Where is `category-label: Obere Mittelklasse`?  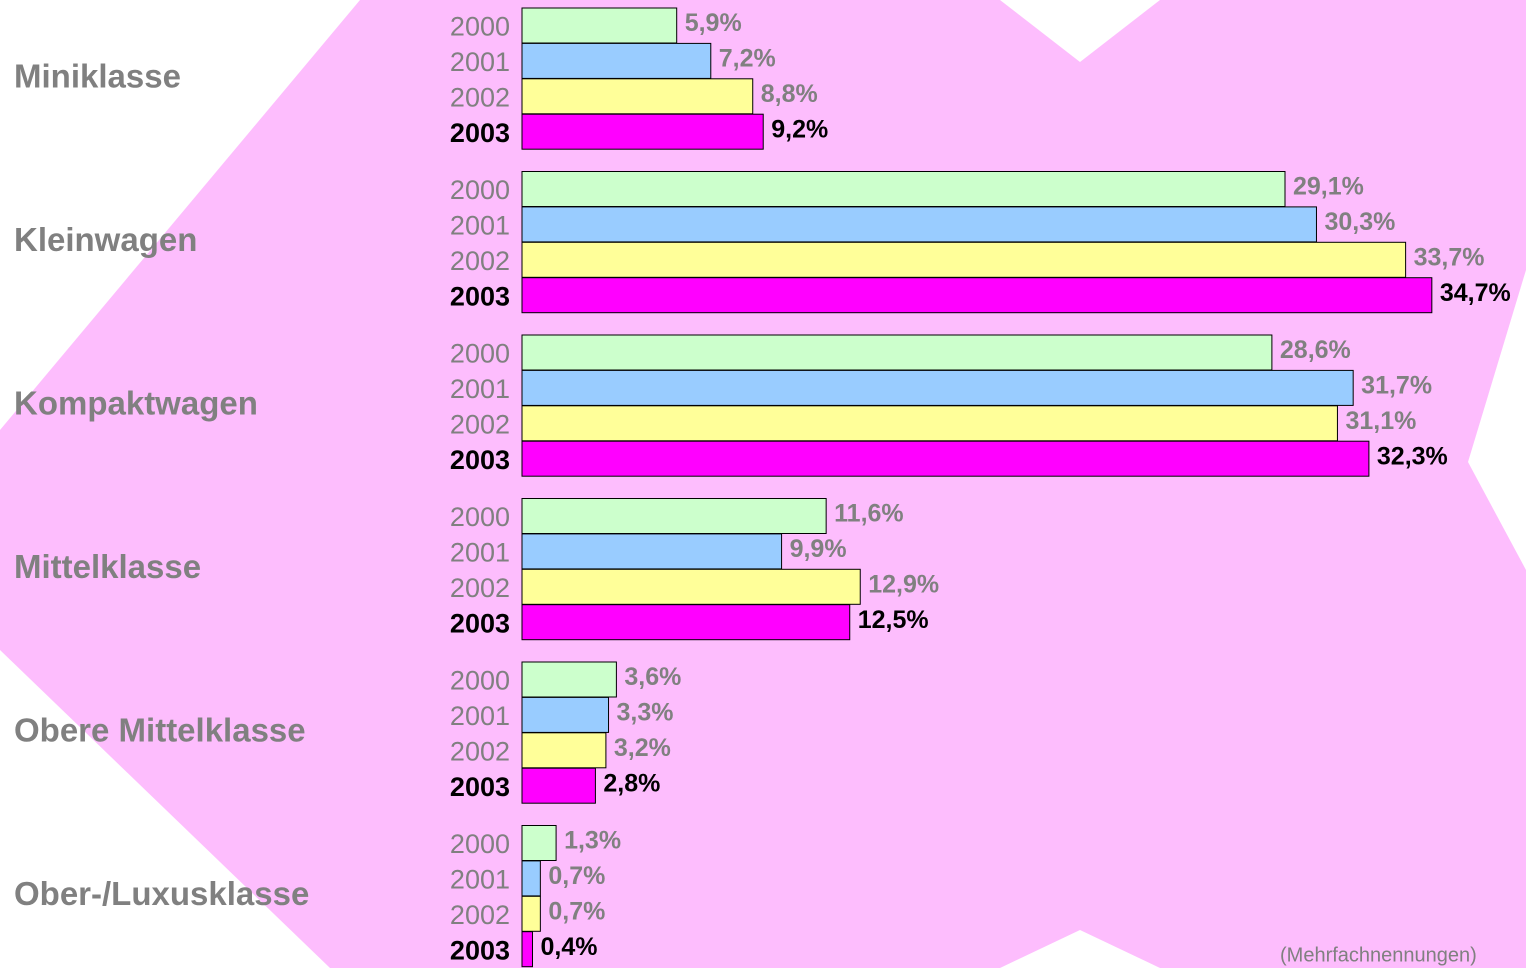
category-label: Obere Mittelklasse is located at coordinates (160, 730).